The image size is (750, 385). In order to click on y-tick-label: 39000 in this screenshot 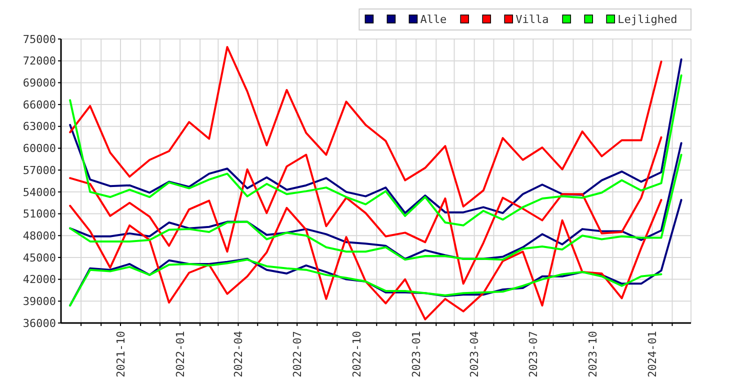, I will do `click(39, 301)`.